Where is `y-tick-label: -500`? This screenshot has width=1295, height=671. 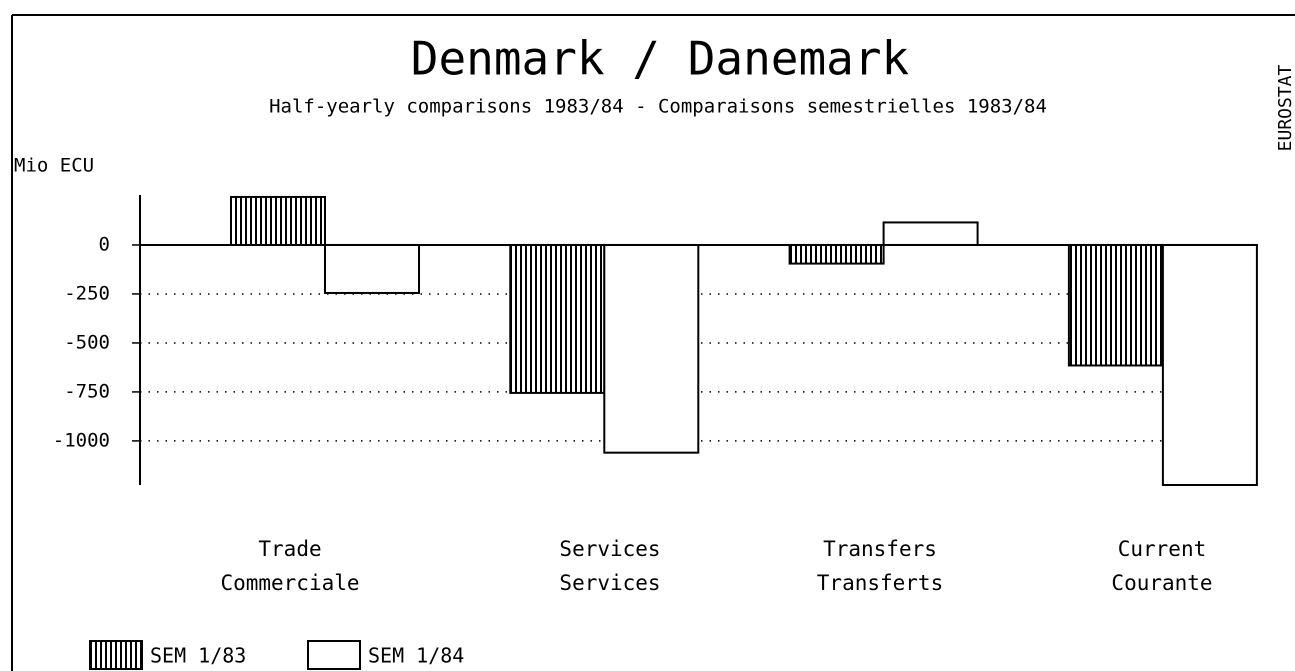
y-tick-label: -500 is located at coordinates (87, 342).